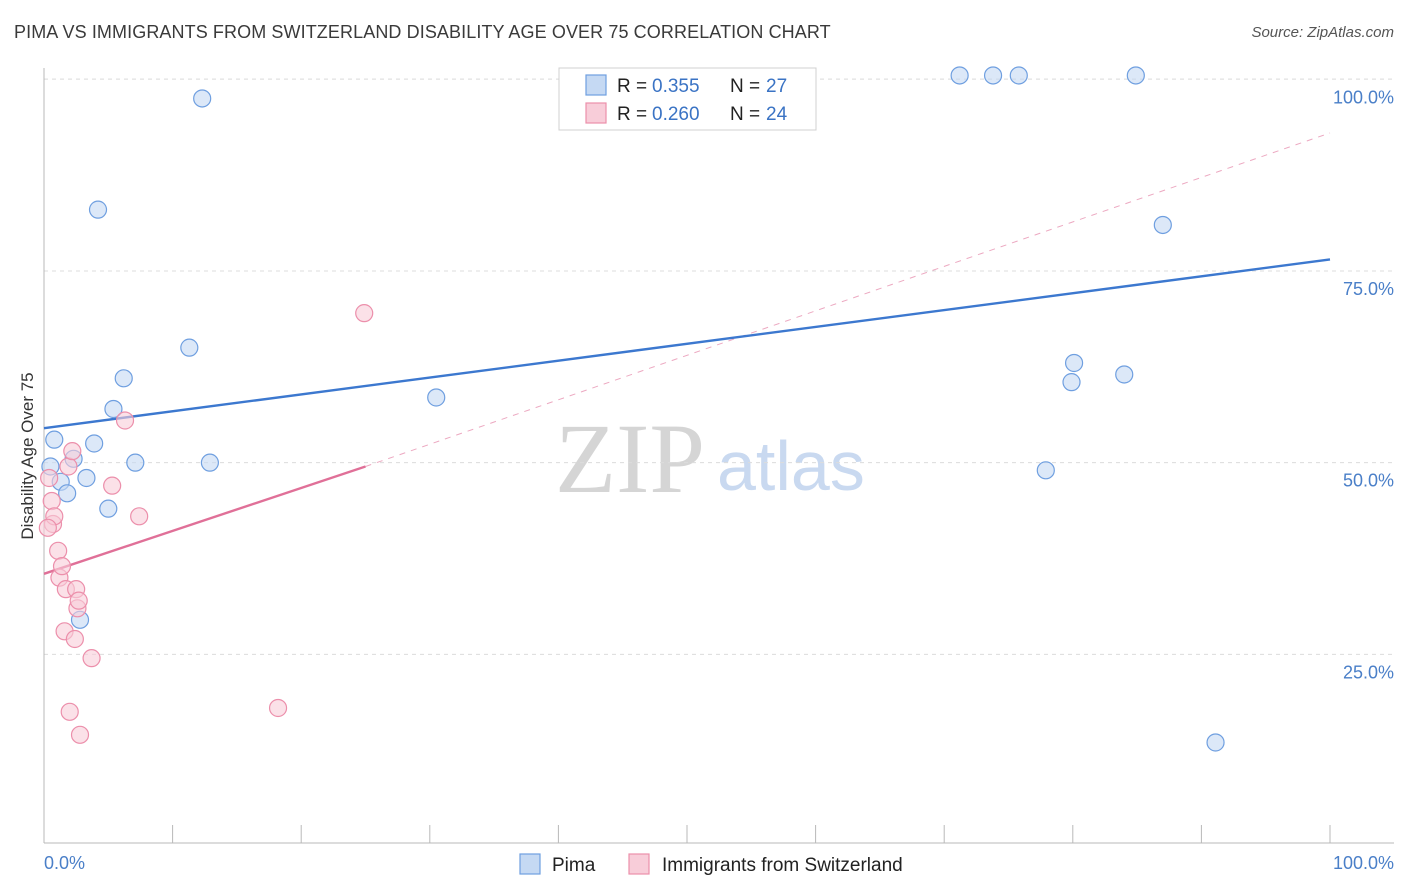 The image size is (1406, 892). I want to click on legend-label-swiss: Immigrants from Switzerland, so click(782, 865).